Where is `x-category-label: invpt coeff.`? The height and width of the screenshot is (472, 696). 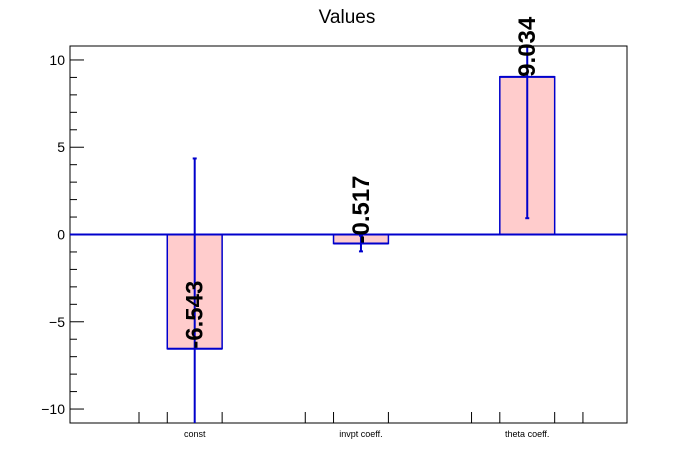 x-category-label: invpt coeff. is located at coordinates (360, 434).